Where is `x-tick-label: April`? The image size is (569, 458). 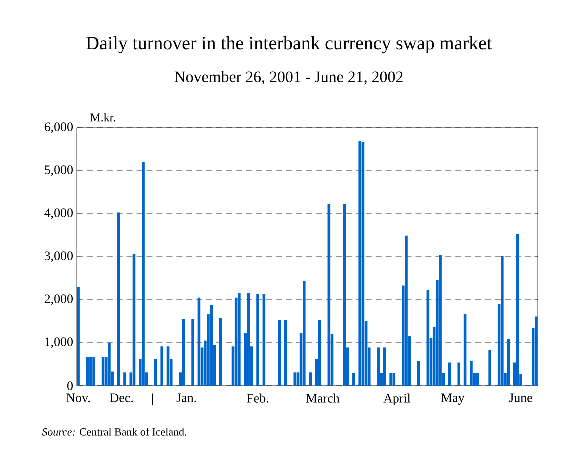
x-tick-label: April is located at coordinates (397, 400).